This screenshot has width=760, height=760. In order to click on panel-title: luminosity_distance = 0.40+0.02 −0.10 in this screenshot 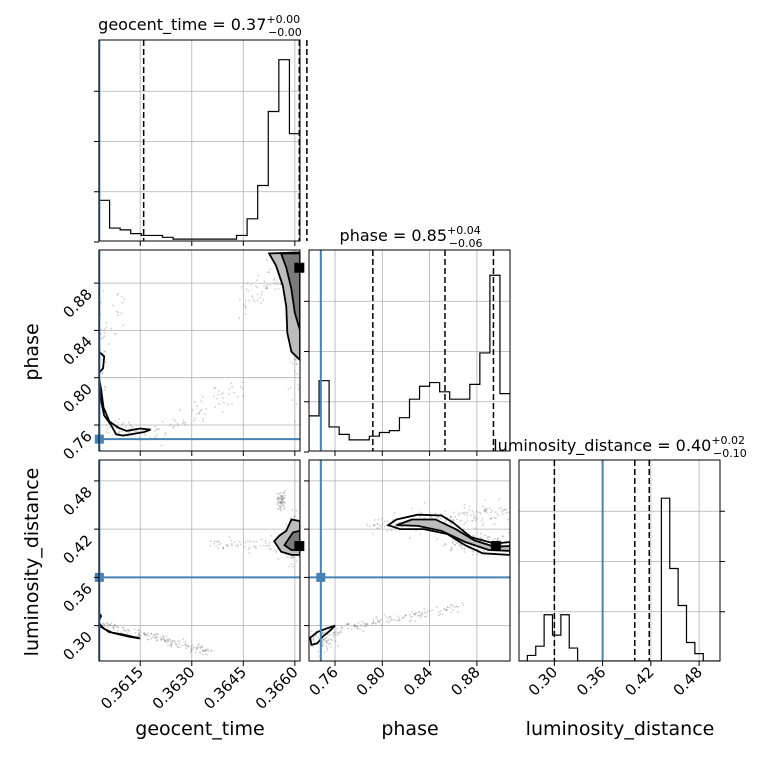, I will do `click(620, 447)`.